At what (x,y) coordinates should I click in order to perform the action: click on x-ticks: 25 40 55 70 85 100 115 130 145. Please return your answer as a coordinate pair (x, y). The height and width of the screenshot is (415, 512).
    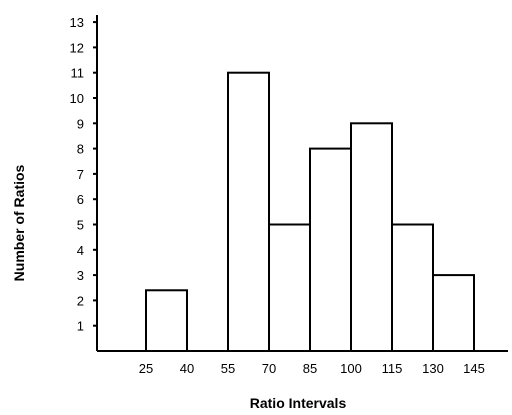
    Looking at the image, I should click on (312, 368).